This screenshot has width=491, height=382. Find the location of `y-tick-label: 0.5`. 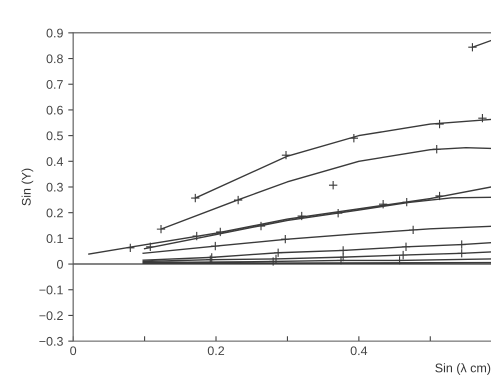

y-tick-label: 0.5 is located at coordinates (54, 135).